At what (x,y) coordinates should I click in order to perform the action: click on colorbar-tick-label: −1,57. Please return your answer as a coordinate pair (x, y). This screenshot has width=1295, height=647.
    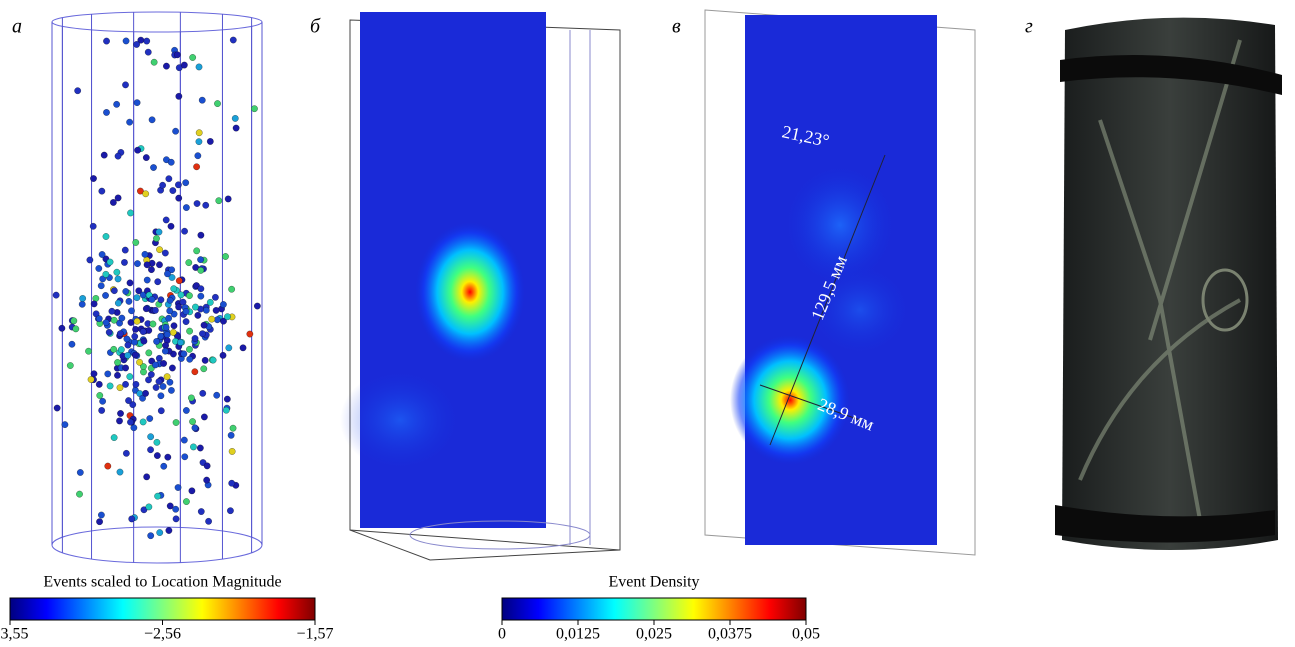
    Looking at the image, I should click on (314, 634).